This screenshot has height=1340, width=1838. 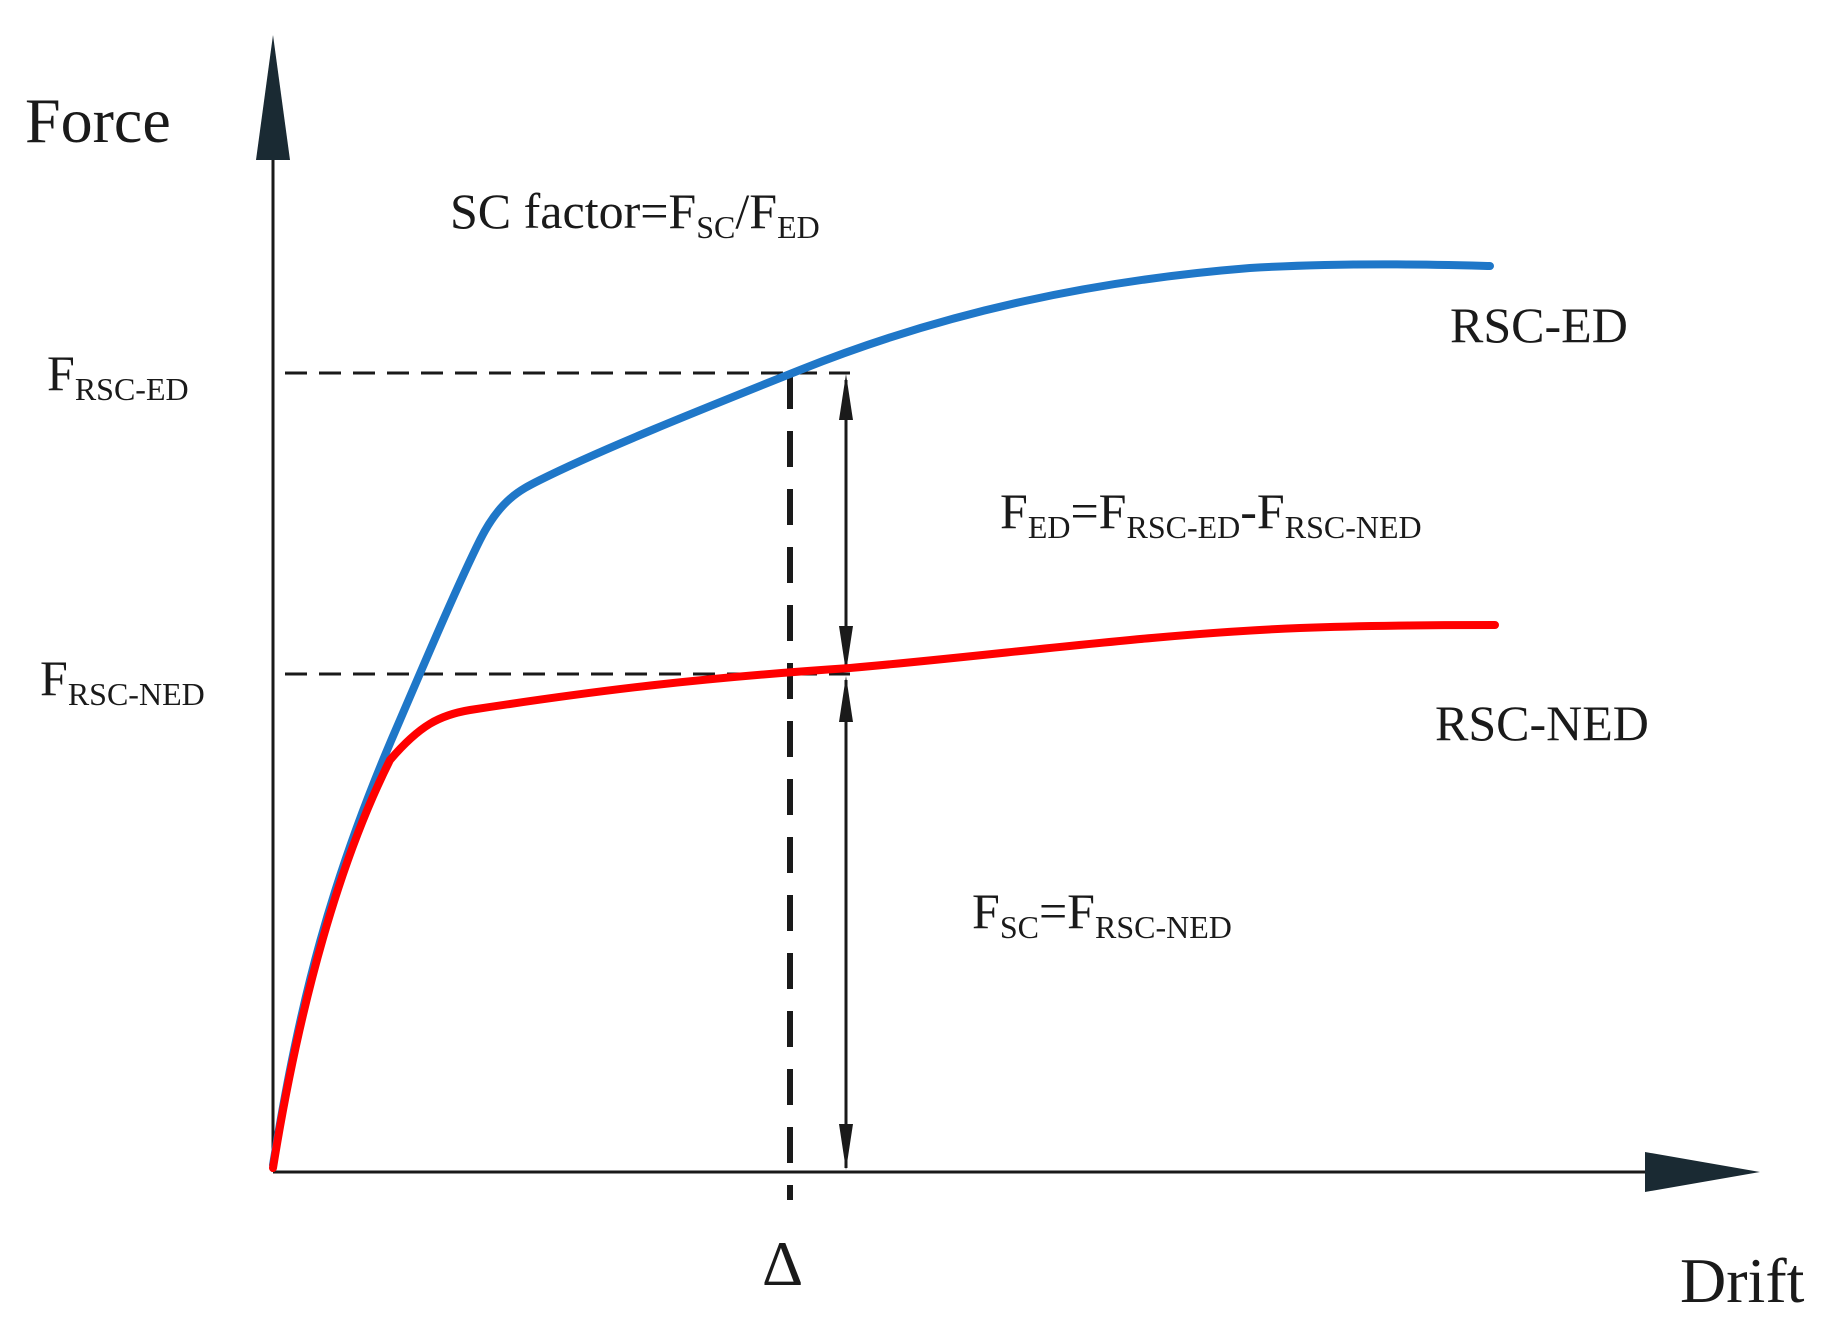 I want to click on y-tick-ed: FRSC-ED, so click(x=118, y=376).